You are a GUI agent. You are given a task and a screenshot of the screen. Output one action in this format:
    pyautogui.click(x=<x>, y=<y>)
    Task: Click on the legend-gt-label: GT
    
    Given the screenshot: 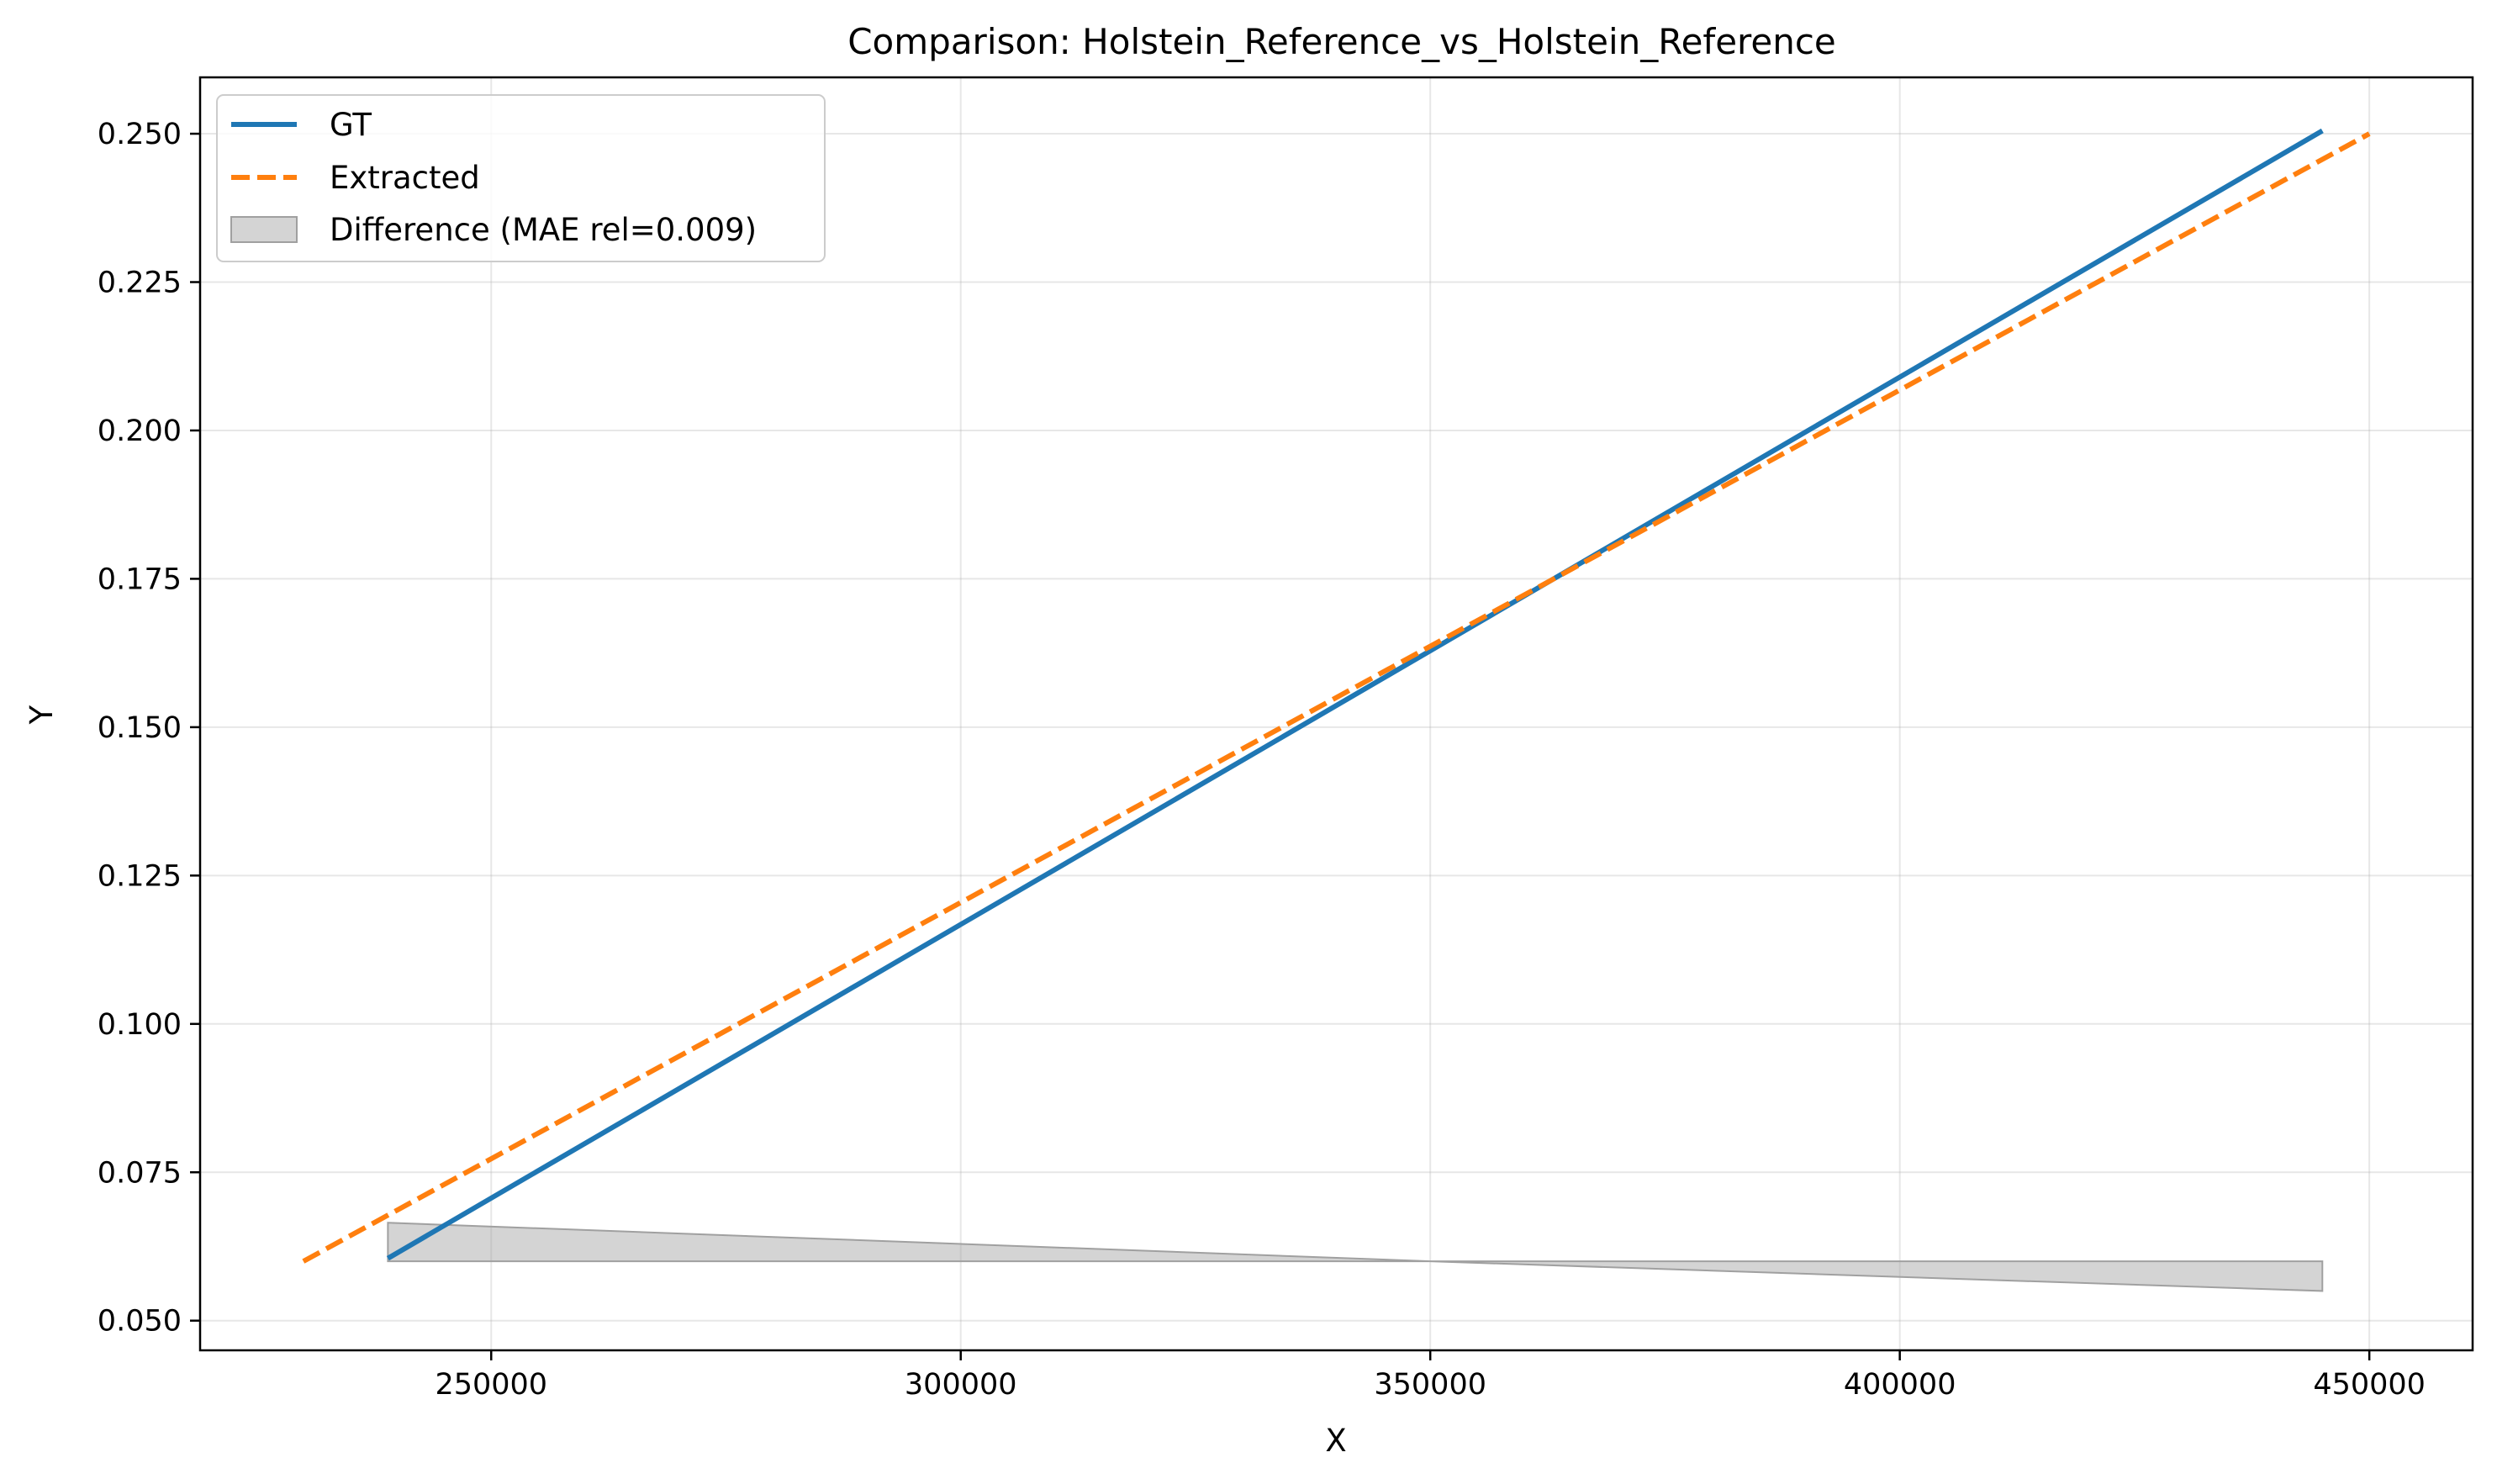 What is the action you would take?
    pyautogui.click(x=351, y=125)
    